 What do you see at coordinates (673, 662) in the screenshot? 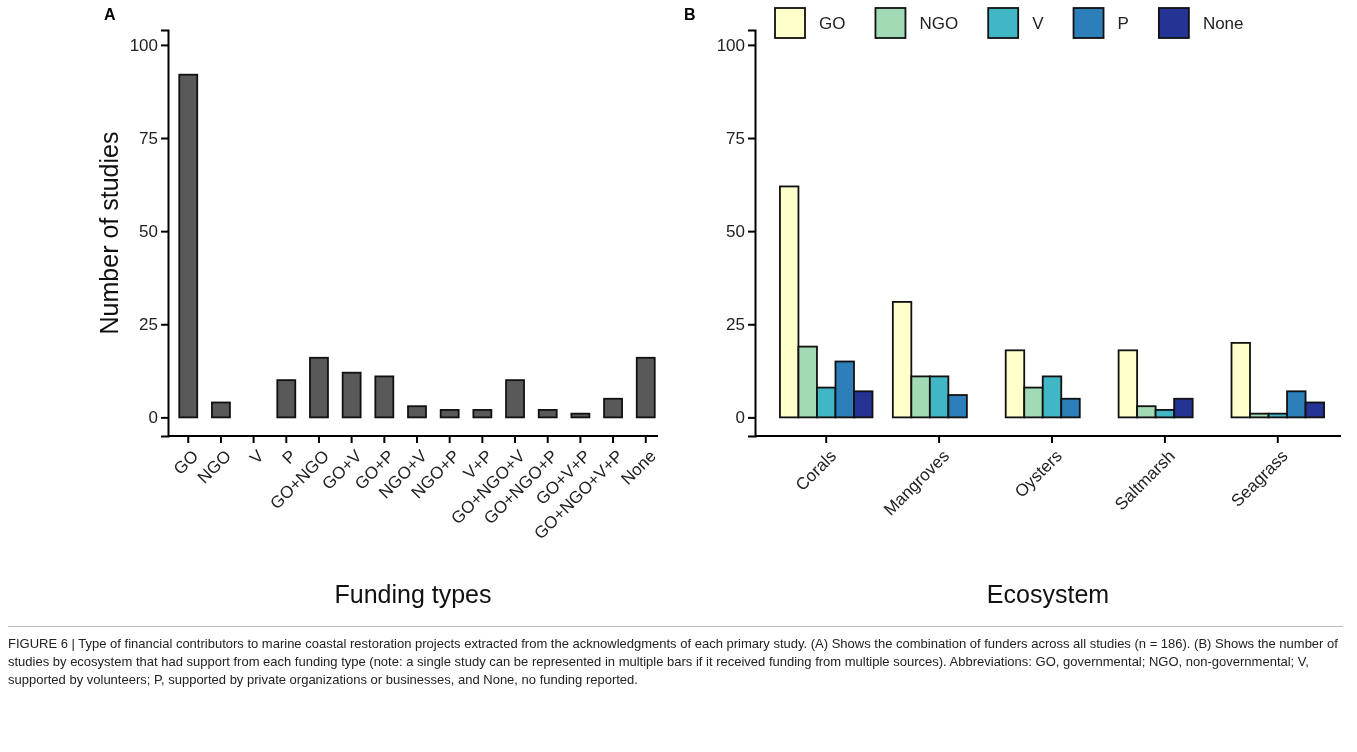
I see `caption: FIGURE 6 | Type of financial contributors to marine coastal restoration projects extracted from the acknowledgments of each primary study. (A) Shows the combination of funders across all studies (n = 186). (B) Shows the number of studies by ecosystem that had support from each funding type (note: a single study can be represented in multiple bars if it received funding from multiple sources). Abbreviations: GO, governmental; NGO, non-governmental; V, supported by volunteers; P, supported by private organizations or businesses, and None, no funding reported.` at bounding box center [673, 662].